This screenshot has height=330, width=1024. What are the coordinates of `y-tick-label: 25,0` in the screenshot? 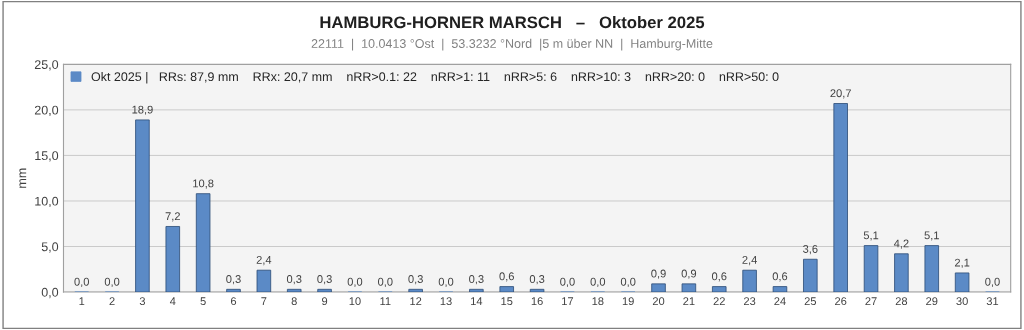 It's located at (46, 65).